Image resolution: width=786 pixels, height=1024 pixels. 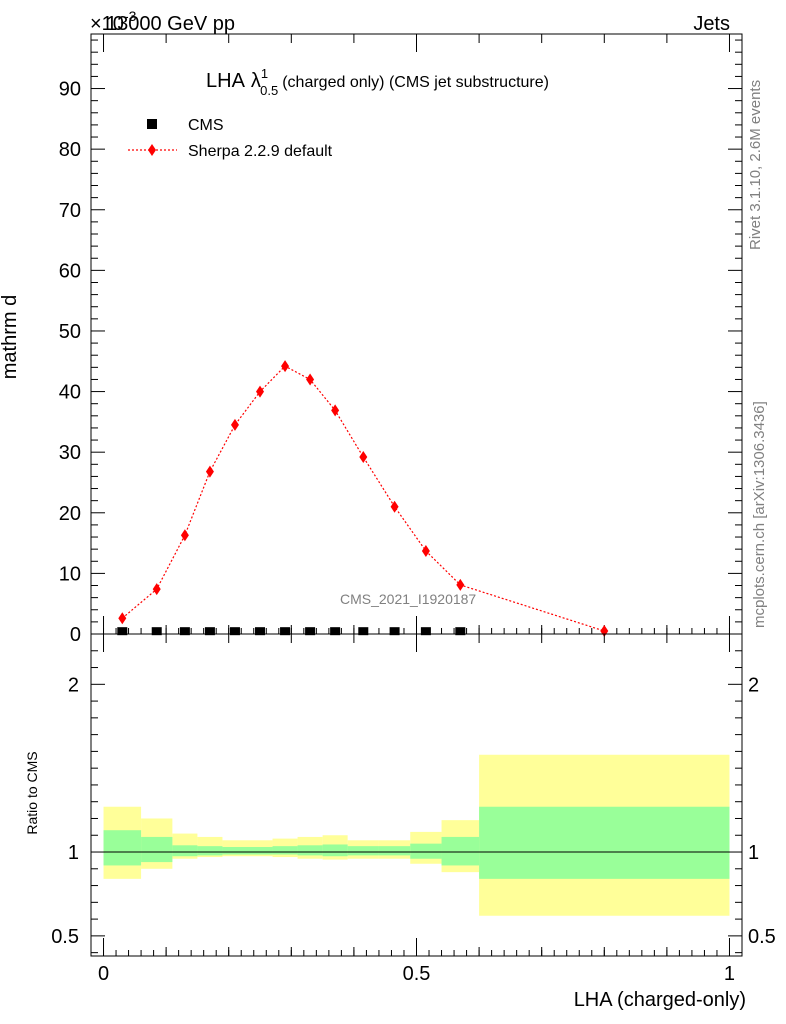 I want to click on process-label: Jets, so click(x=711, y=24).